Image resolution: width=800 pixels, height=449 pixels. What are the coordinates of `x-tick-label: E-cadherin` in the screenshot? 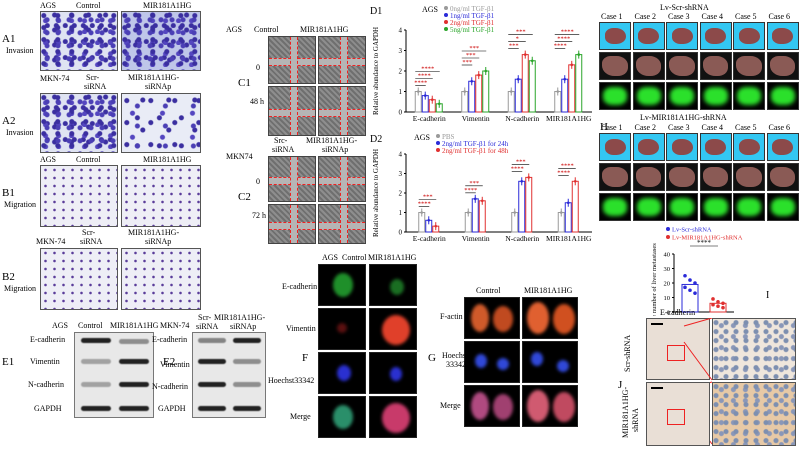 It's located at (429, 118).